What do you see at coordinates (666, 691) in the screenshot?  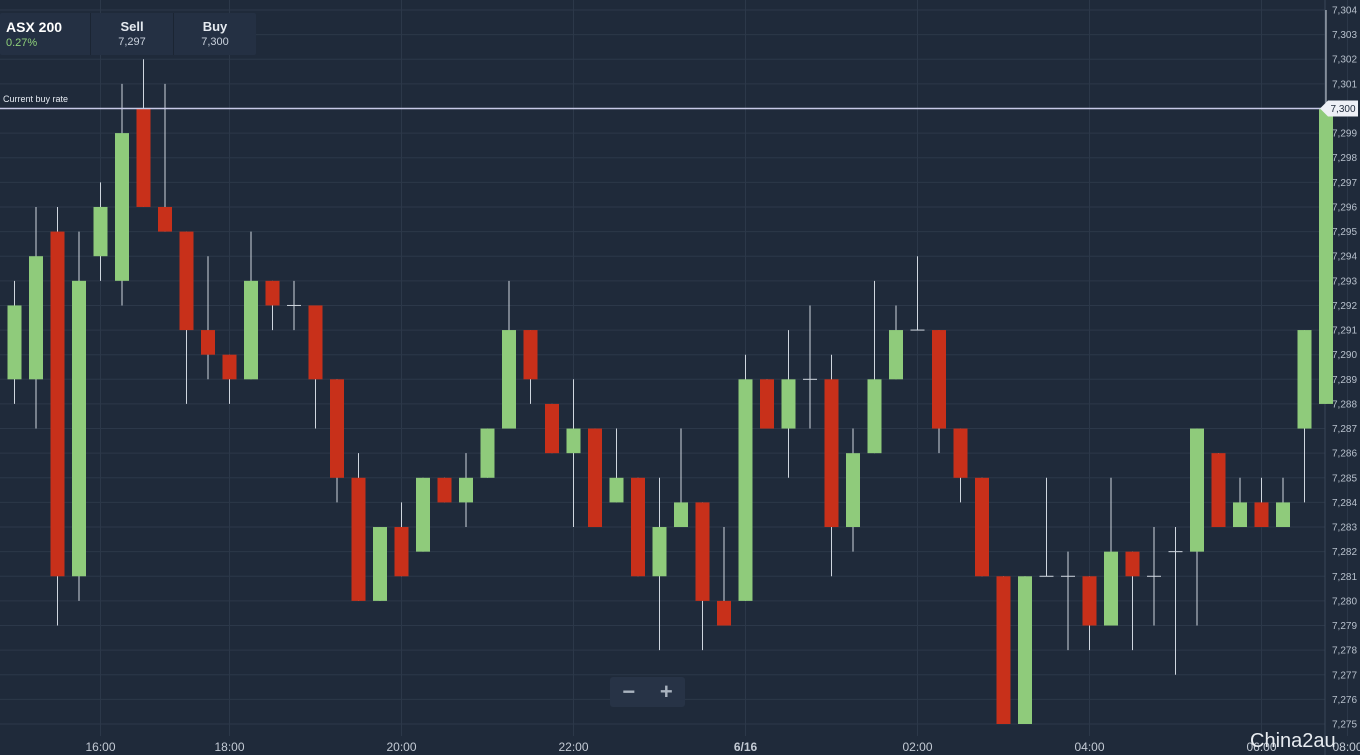 I see `zoom-in-button: +` at bounding box center [666, 691].